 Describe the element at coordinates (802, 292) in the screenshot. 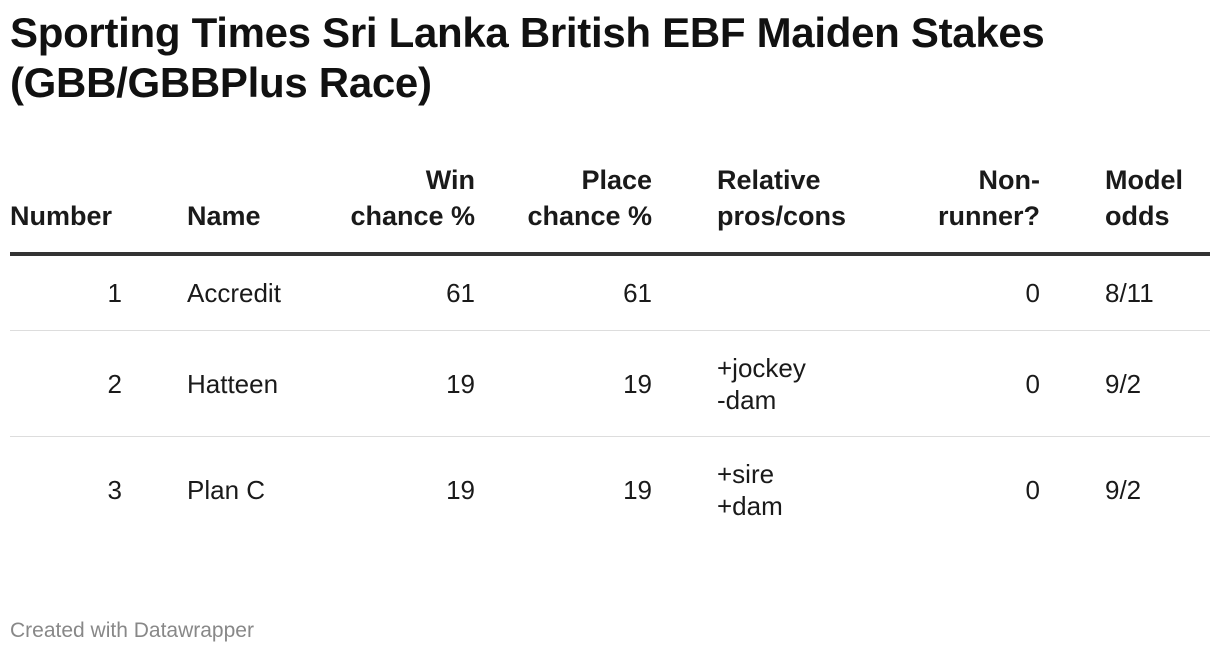

I see `cell-pros-cons` at that location.